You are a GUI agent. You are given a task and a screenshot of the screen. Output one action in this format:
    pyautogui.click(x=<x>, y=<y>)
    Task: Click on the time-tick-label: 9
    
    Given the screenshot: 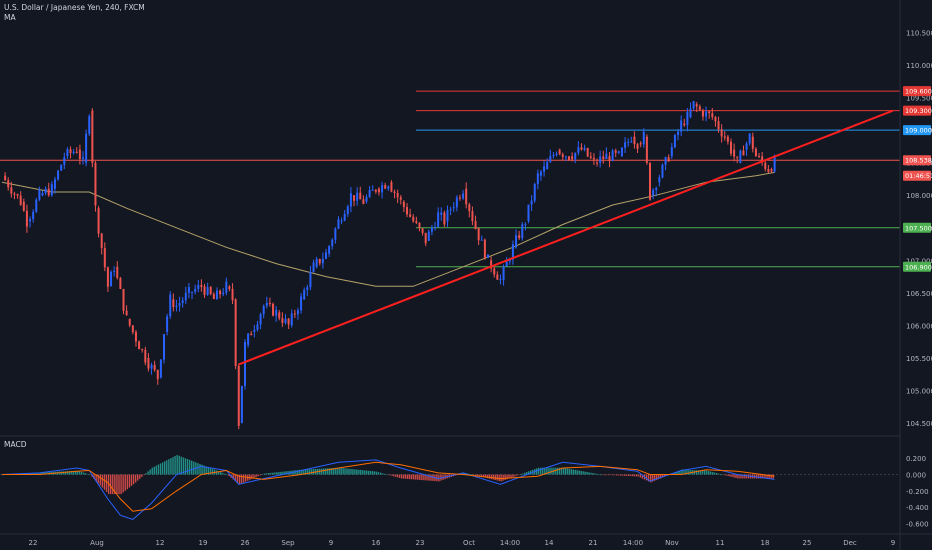 What is the action you would take?
    pyautogui.click(x=893, y=543)
    